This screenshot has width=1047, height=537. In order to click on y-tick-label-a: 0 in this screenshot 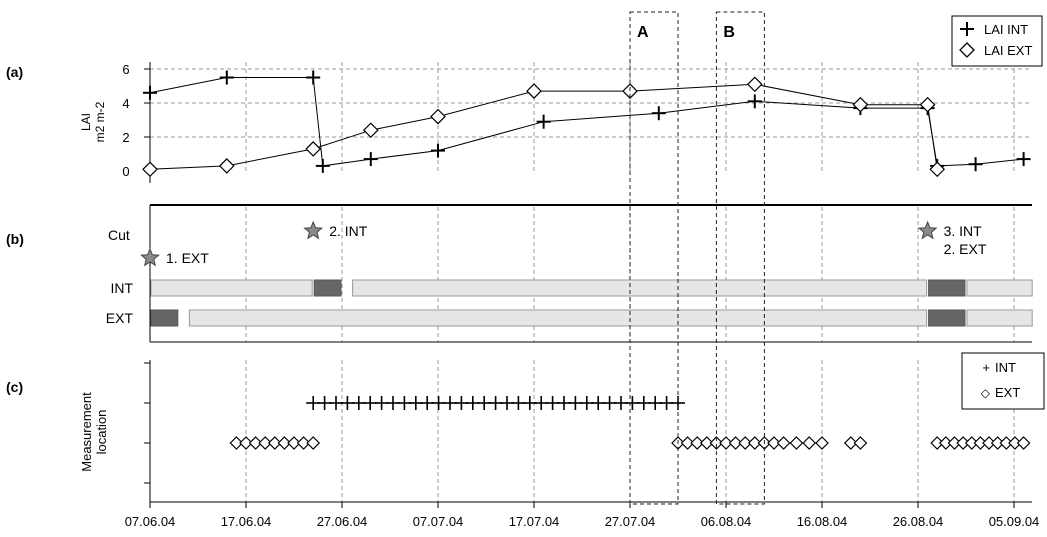, I will do `click(125, 171)`.